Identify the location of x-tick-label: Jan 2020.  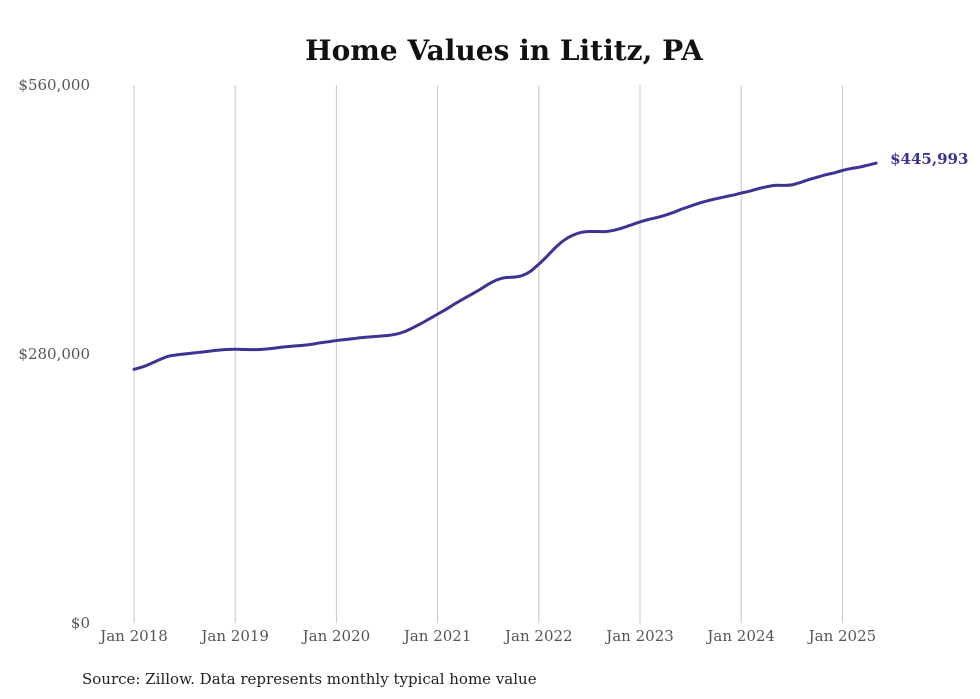
(336, 636).